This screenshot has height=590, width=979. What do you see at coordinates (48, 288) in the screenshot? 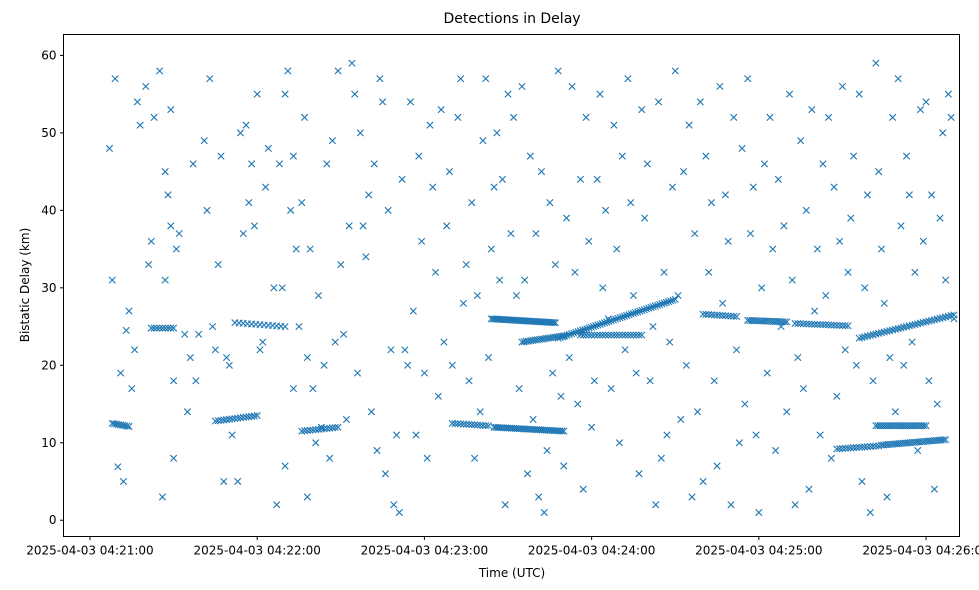
I see `y-tick-label: 30` at bounding box center [48, 288].